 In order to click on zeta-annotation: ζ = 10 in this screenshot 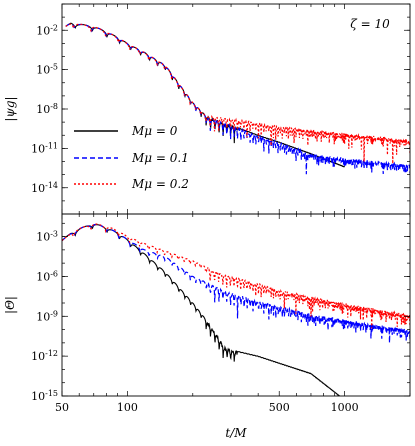, I will do `click(370, 24)`.